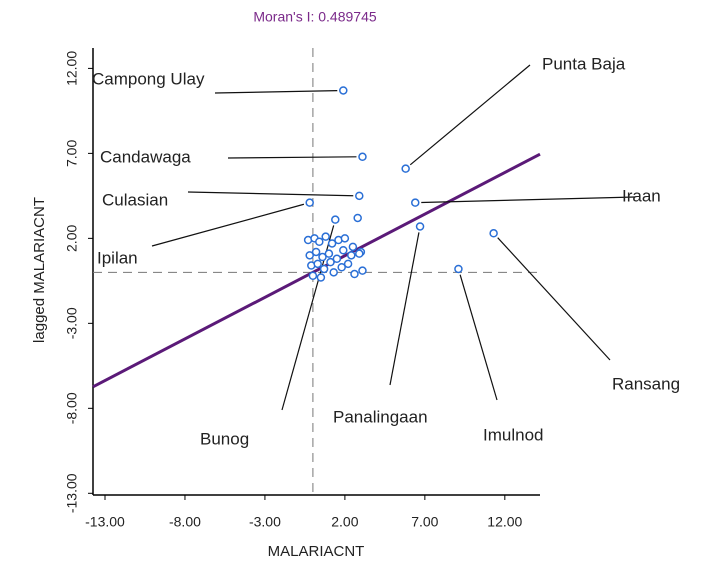  What do you see at coordinates (316, 551) in the screenshot?
I see `x-axis-label: MALARIACNT` at bounding box center [316, 551].